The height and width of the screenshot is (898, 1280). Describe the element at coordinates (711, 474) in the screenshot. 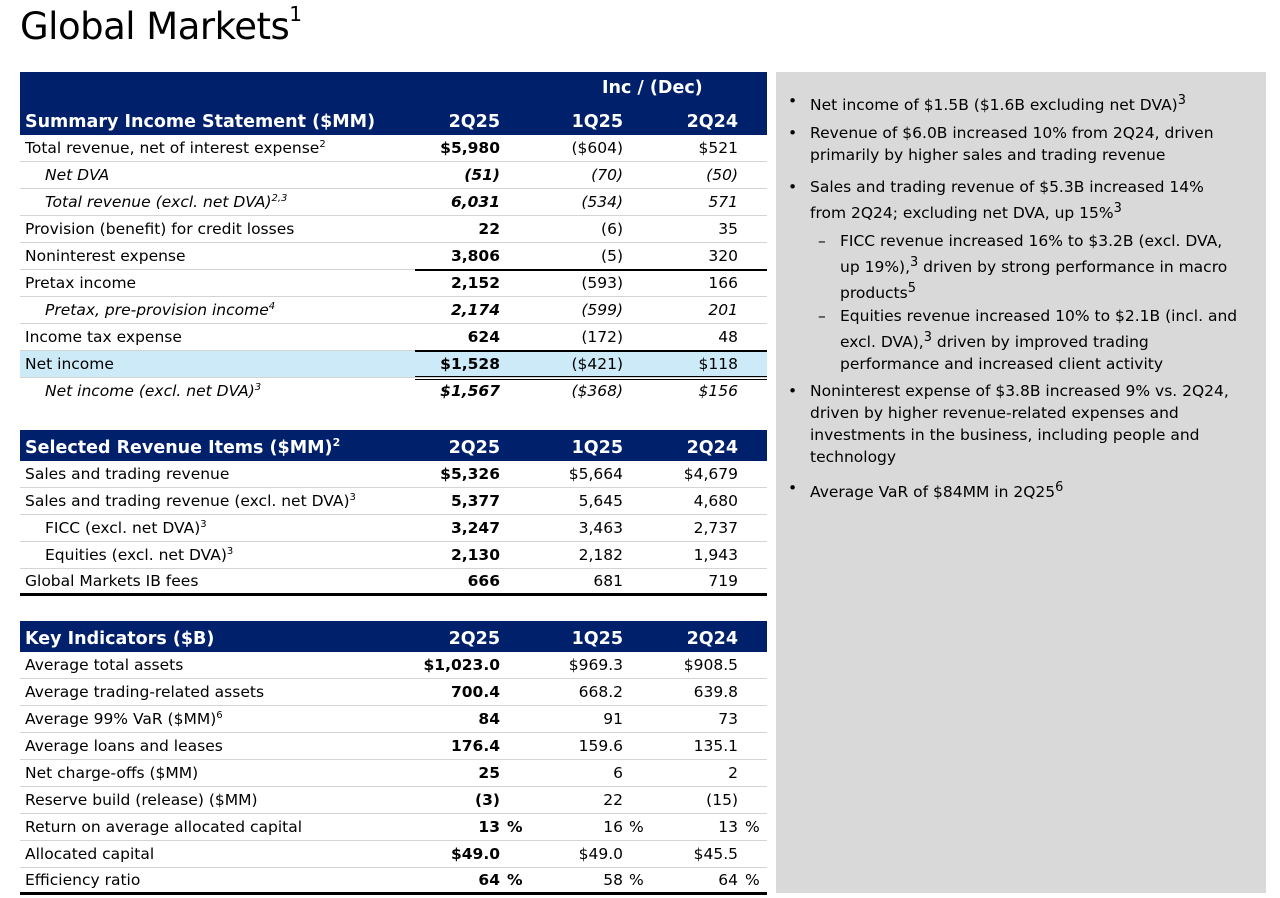

I see `value-2q24: $4,679` at that location.